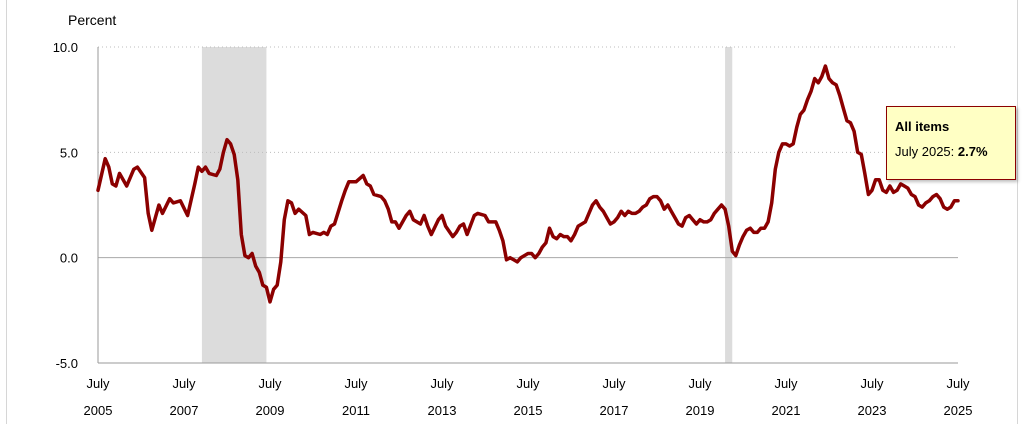 The height and width of the screenshot is (428, 1024). Describe the element at coordinates (922, 126) in the screenshot. I see `tooltip-title: All items` at that location.